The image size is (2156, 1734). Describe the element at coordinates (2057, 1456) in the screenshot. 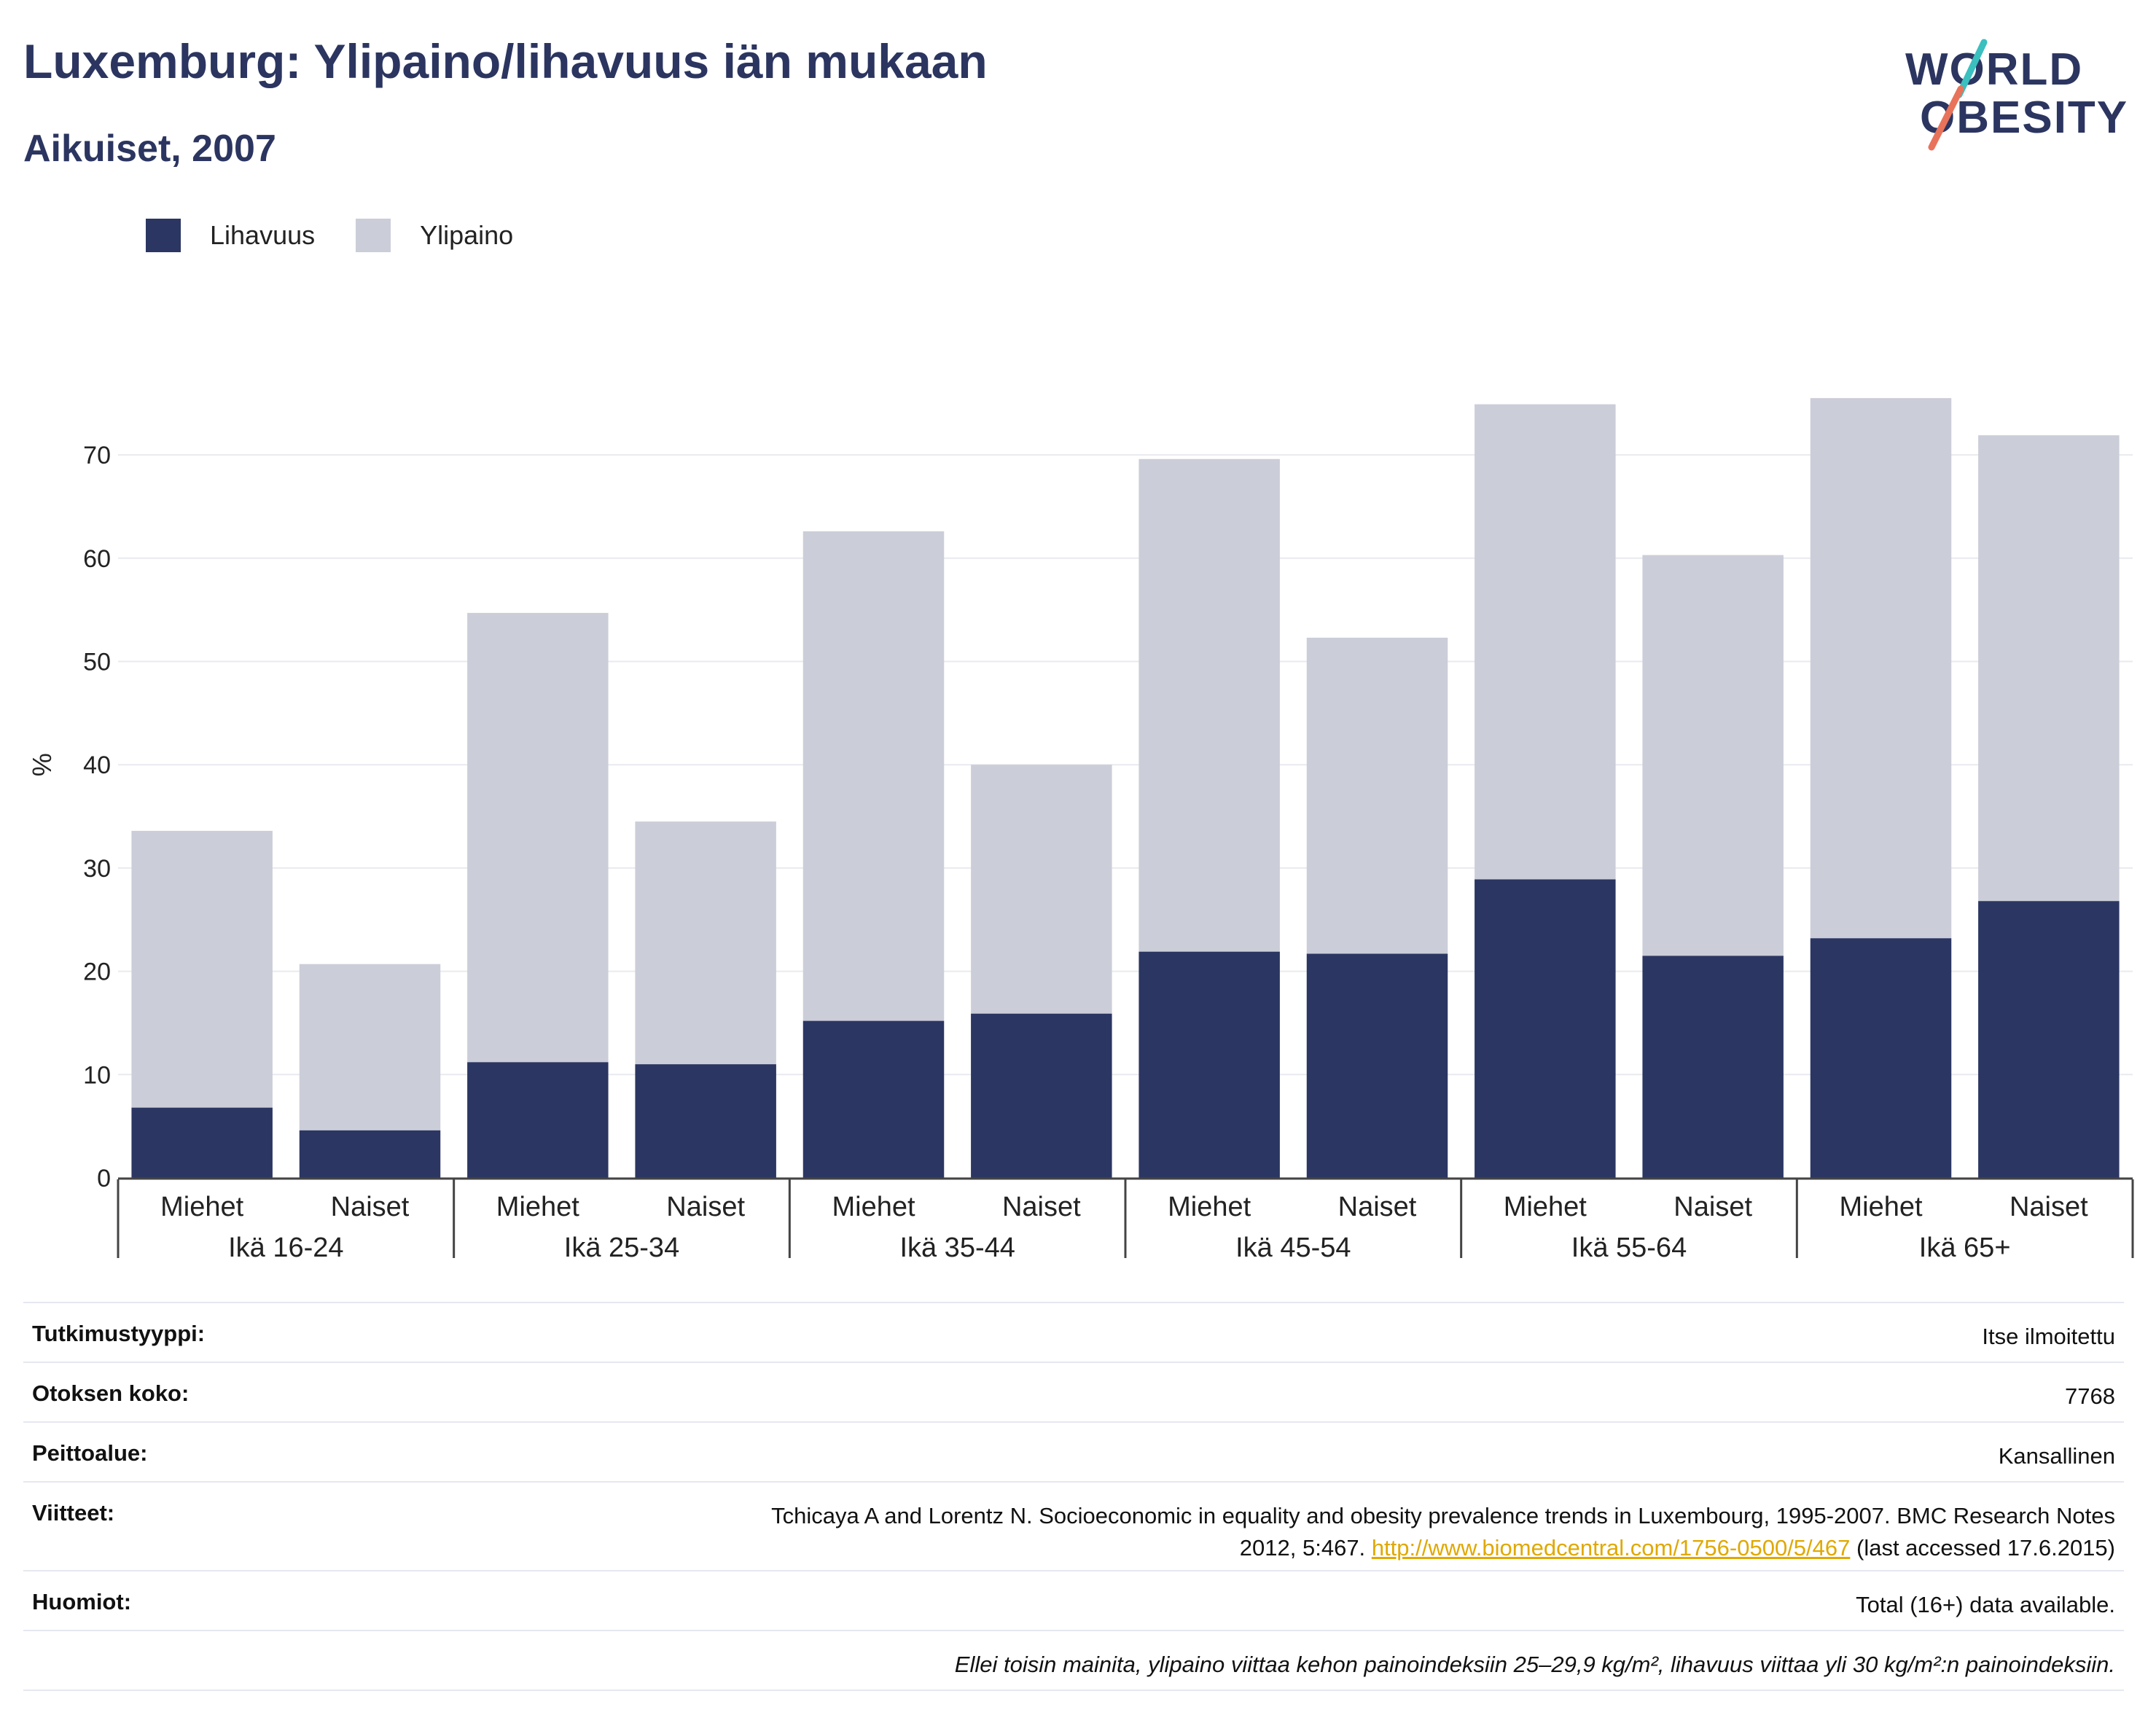

I see `info-value: Kansallinen` at that location.